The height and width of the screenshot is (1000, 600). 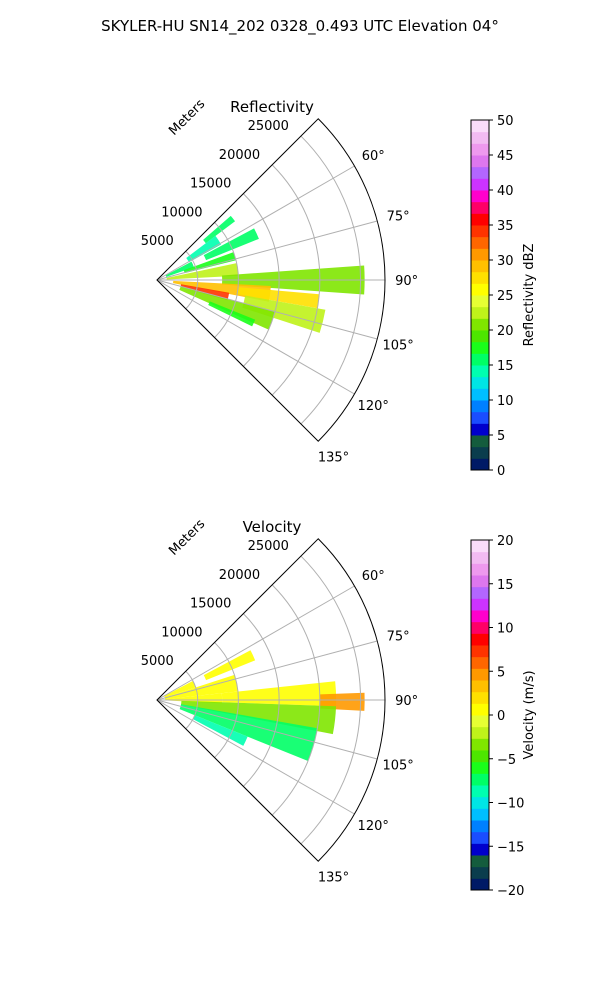 What do you see at coordinates (397, 346) in the screenshot?
I see `azimuth-tick-label: 105°` at bounding box center [397, 346].